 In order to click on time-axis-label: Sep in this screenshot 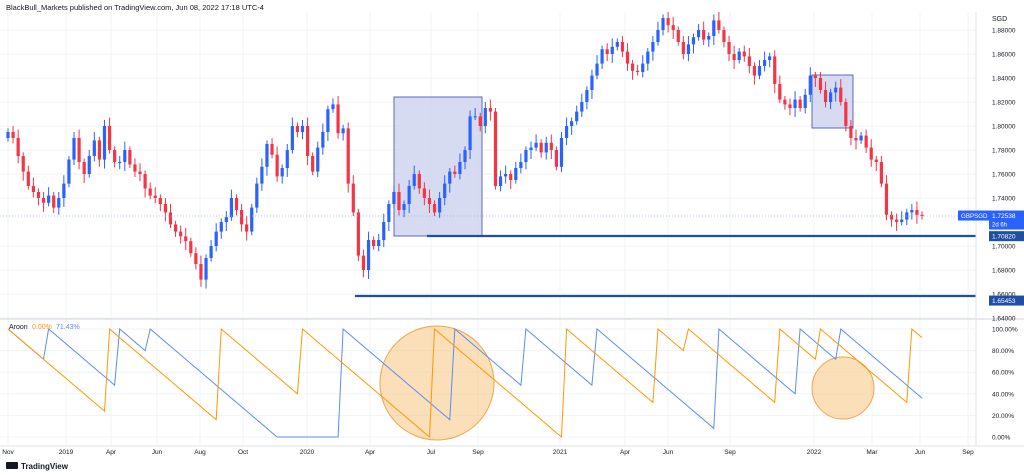, I will do `click(478, 452)`.